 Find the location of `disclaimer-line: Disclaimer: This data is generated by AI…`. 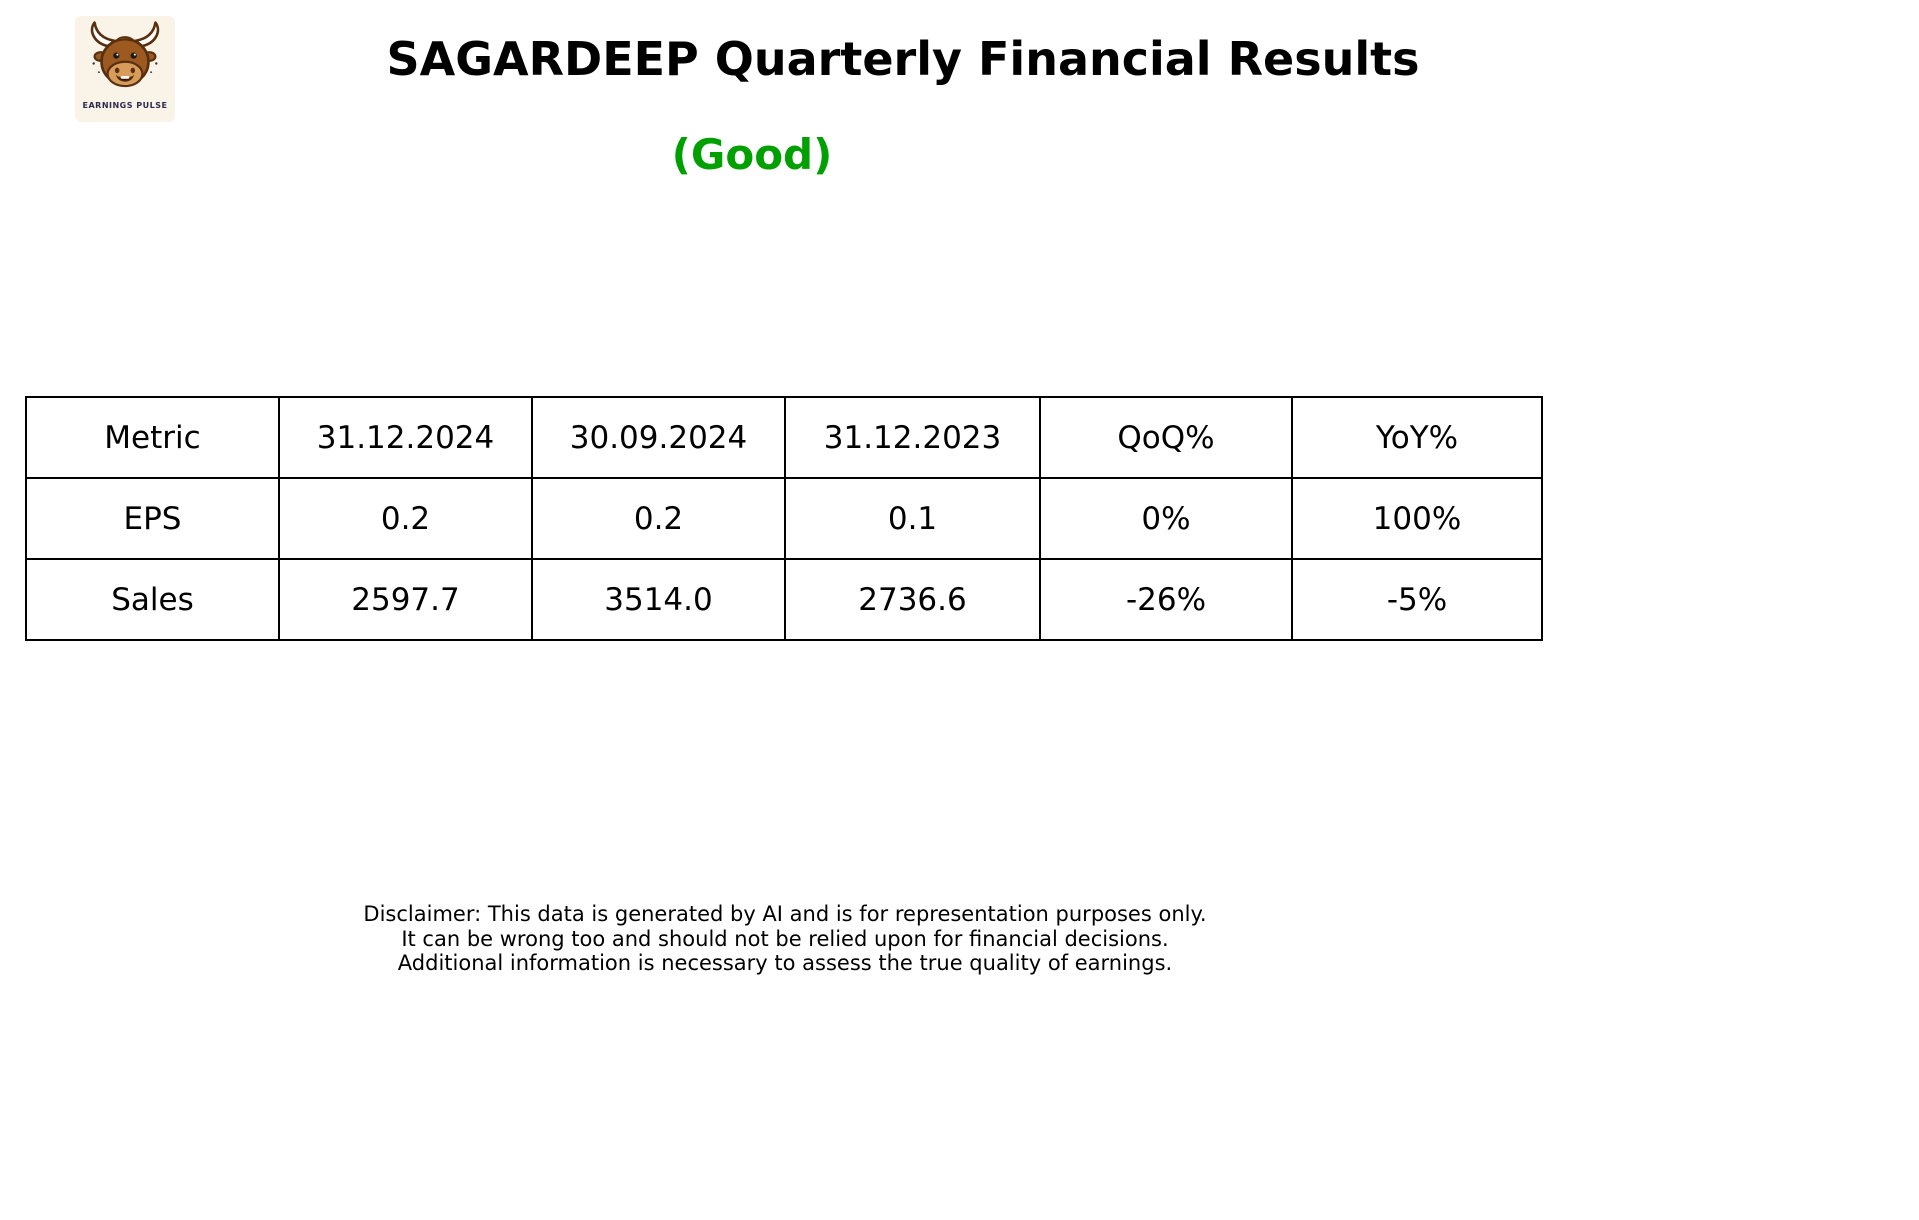

disclaimer-line: Disclaimer: This data is generated by AI… is located at coordinates (785, 914).